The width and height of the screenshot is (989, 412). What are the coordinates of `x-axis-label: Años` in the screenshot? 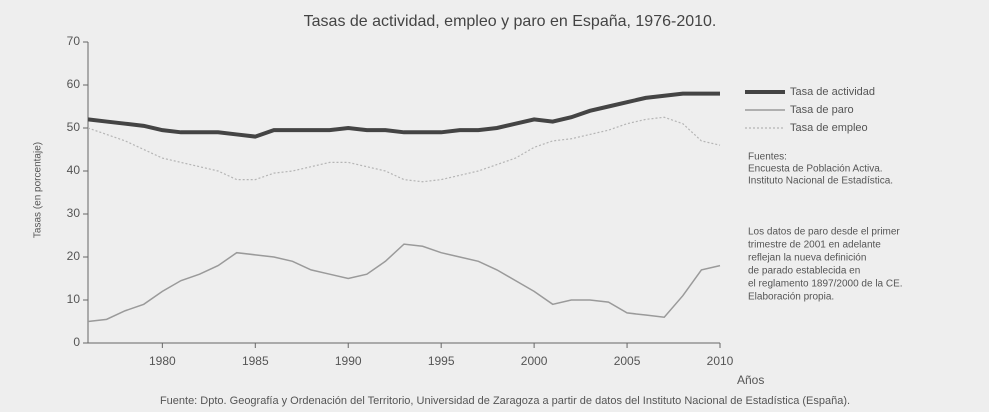 It's located at (750, 380).